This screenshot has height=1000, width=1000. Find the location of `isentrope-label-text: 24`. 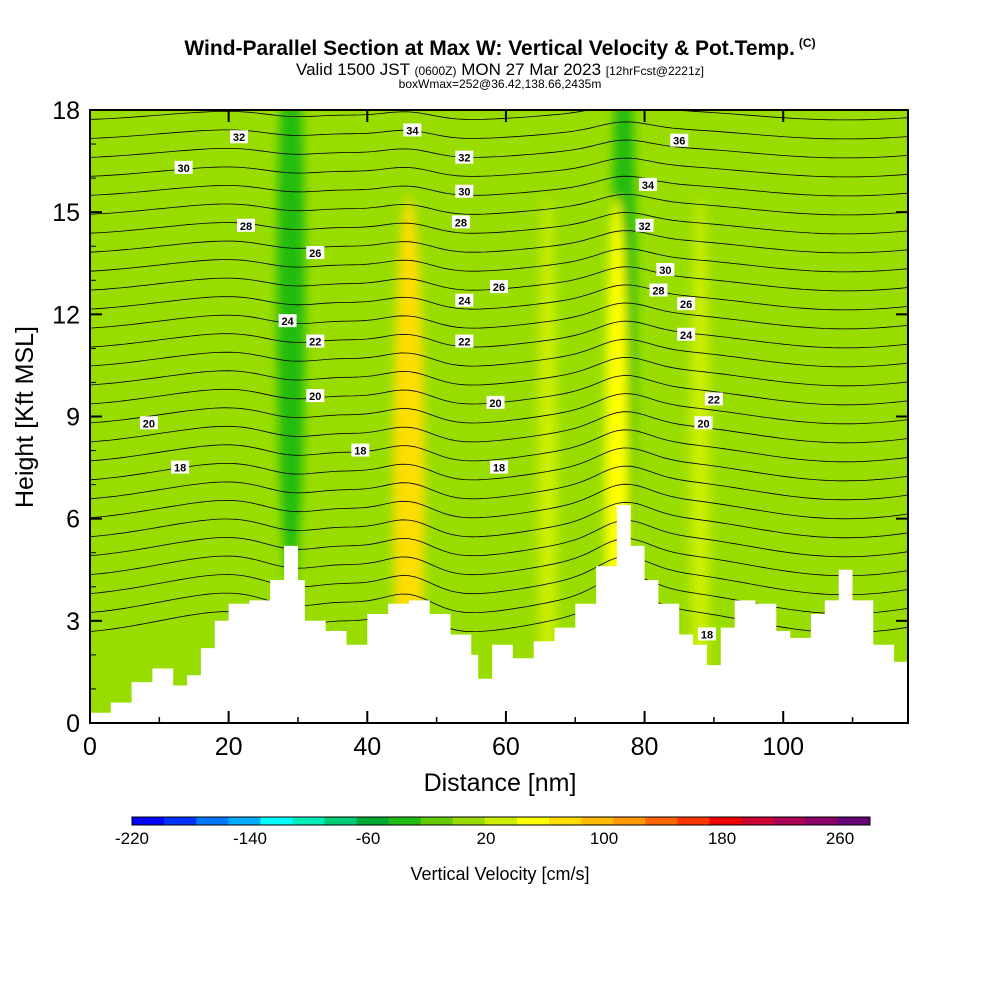

isentrope-label-text: 24 is located at coordinates (464, 302).